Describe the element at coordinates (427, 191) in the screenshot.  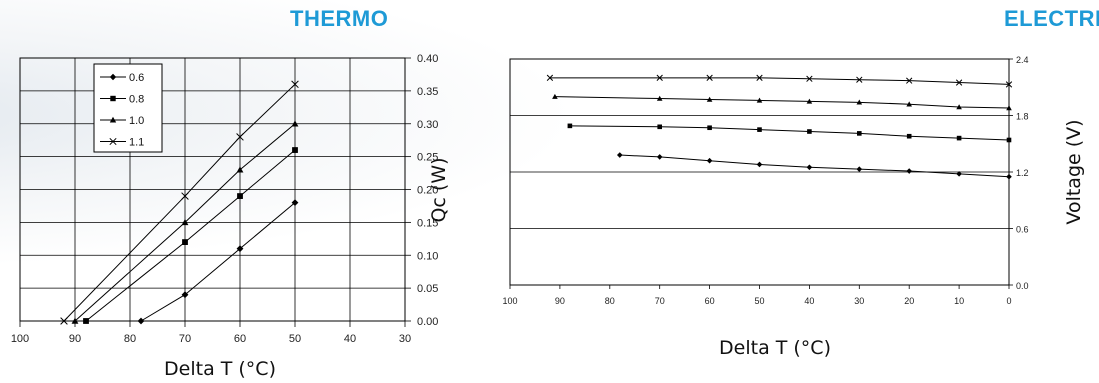
I see `y-tick-label: 0.20` at that location.